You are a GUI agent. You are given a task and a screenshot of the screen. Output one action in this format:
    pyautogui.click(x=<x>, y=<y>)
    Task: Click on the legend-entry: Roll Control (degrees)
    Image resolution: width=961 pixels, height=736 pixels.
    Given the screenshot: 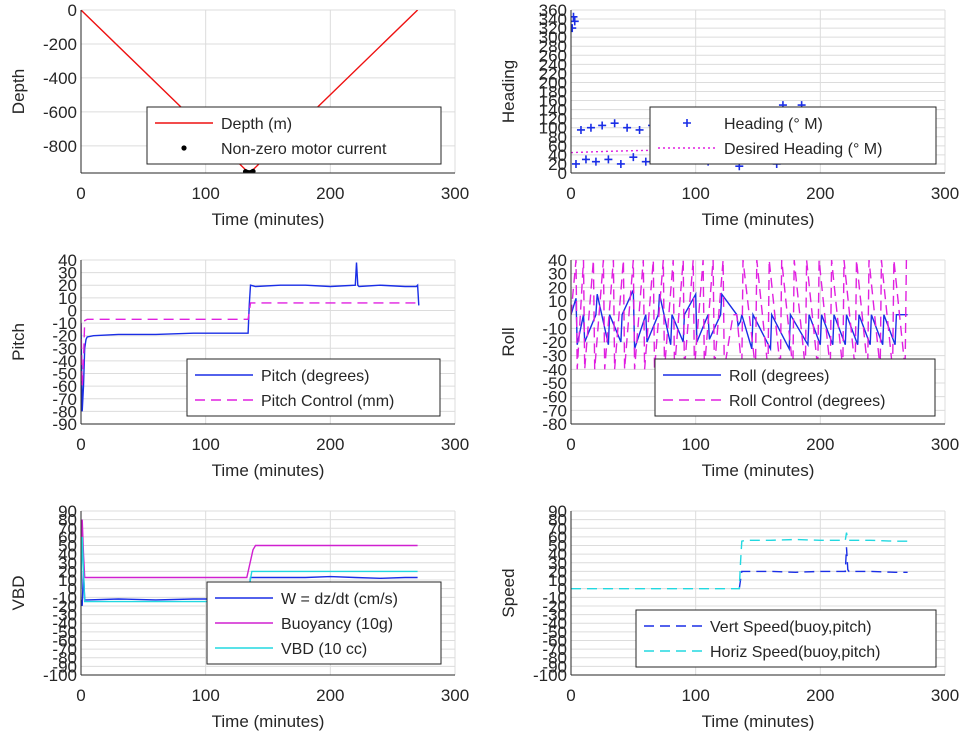 What is the action you would take?
    pyautogui.click(x=807, y=401)
    